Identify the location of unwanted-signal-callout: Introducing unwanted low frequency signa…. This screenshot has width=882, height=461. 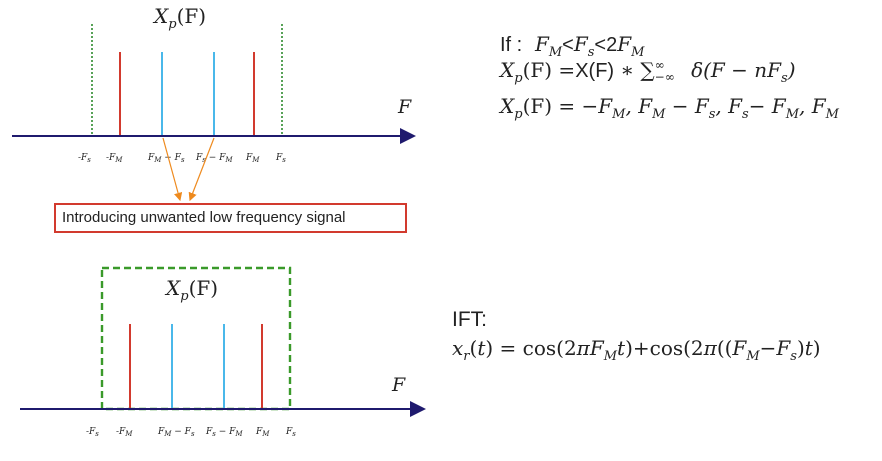
(230, 218).